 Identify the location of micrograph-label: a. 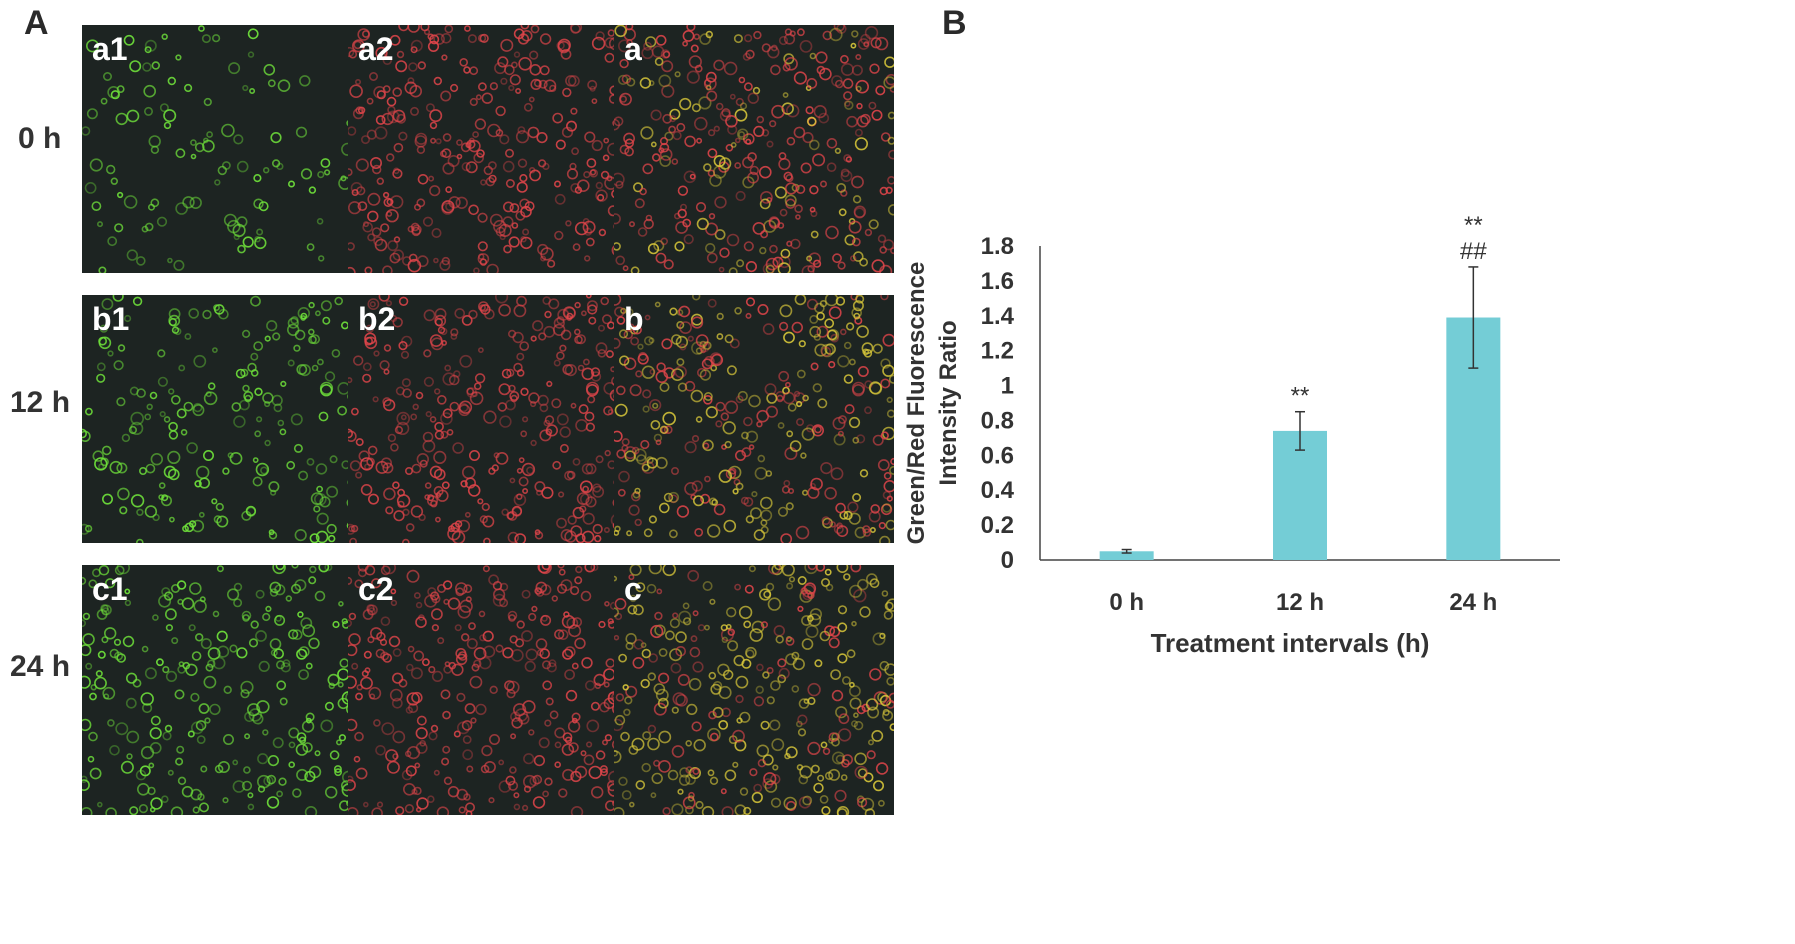
(633, 49).